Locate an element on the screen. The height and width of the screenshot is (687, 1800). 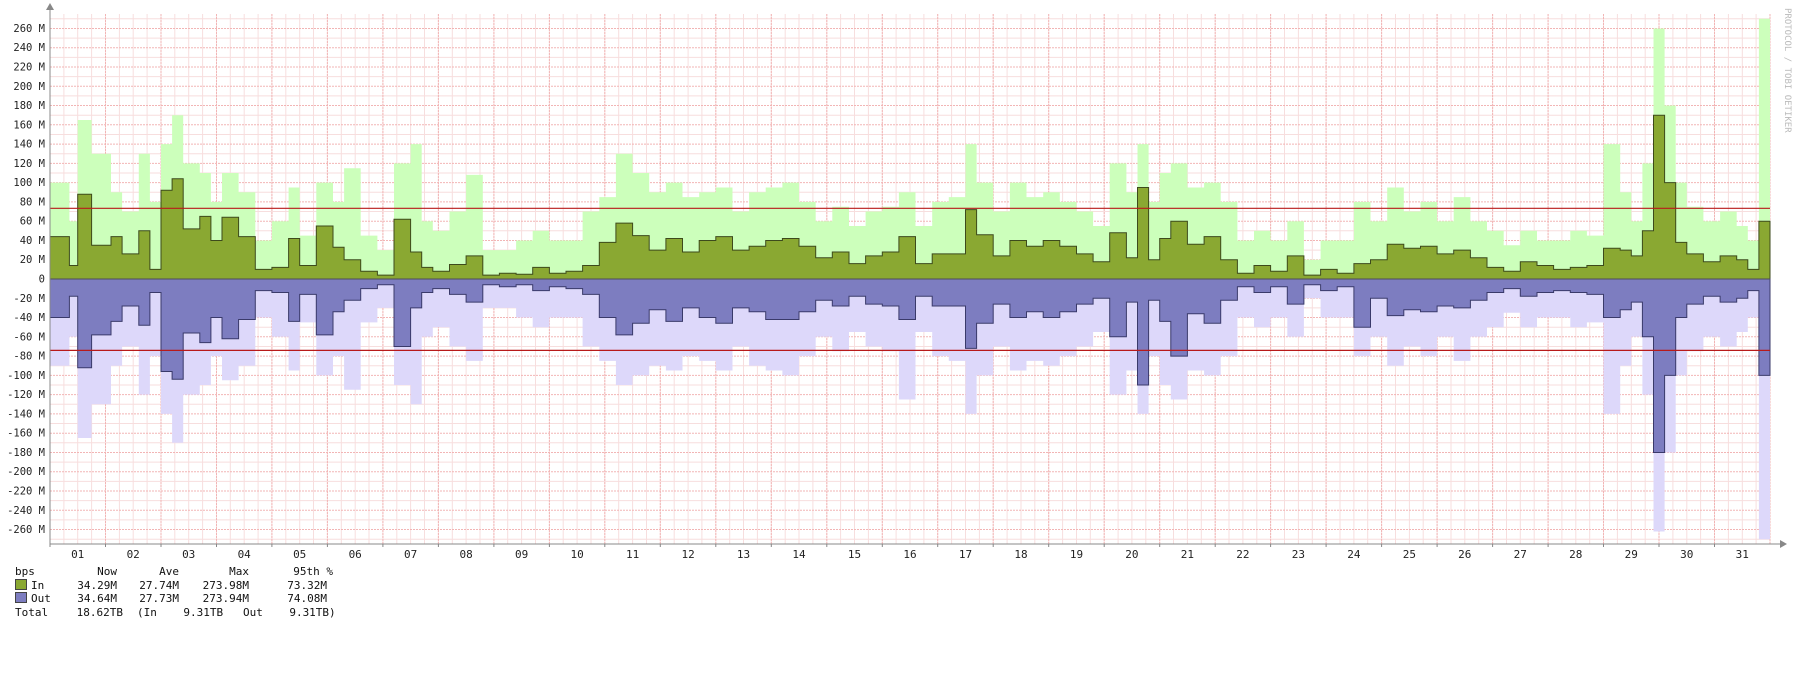
x-axis-arrow is located at coordinates (1783, 544).